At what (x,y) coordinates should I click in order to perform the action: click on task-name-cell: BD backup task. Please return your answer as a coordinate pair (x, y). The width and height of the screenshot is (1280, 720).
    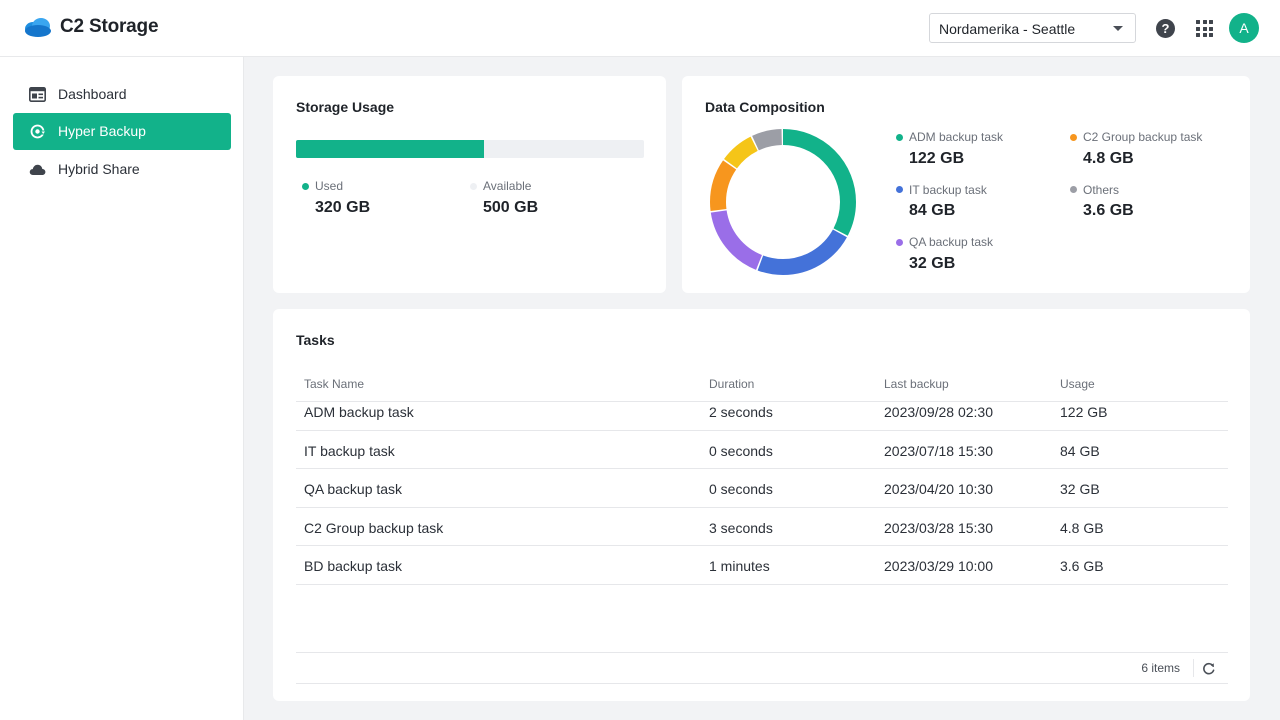
    Looking at the image, I should click on (353, 566).